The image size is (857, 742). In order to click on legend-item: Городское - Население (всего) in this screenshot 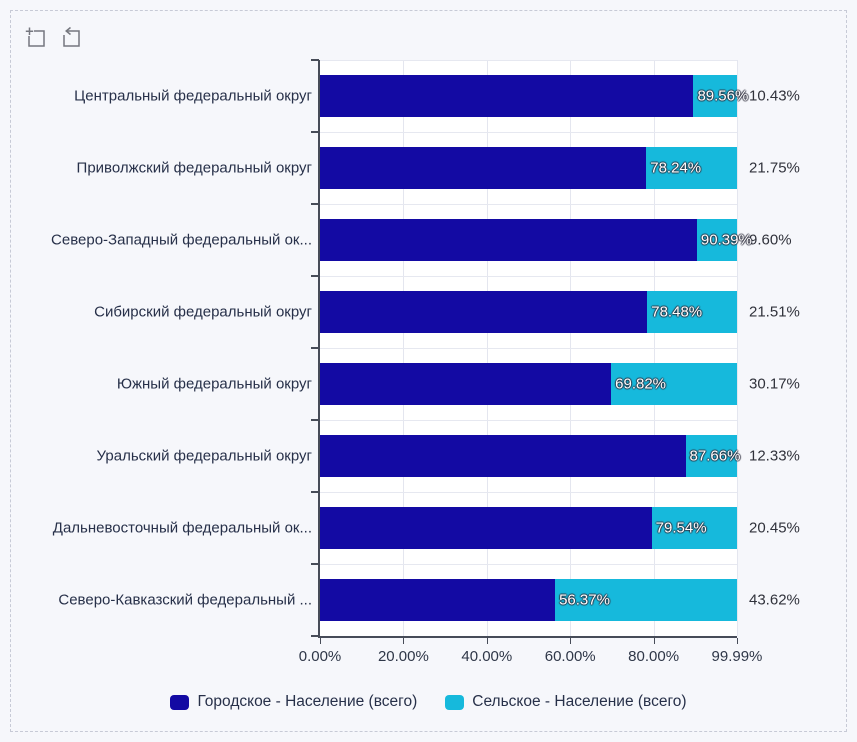, I will do `click(293, 702)`.